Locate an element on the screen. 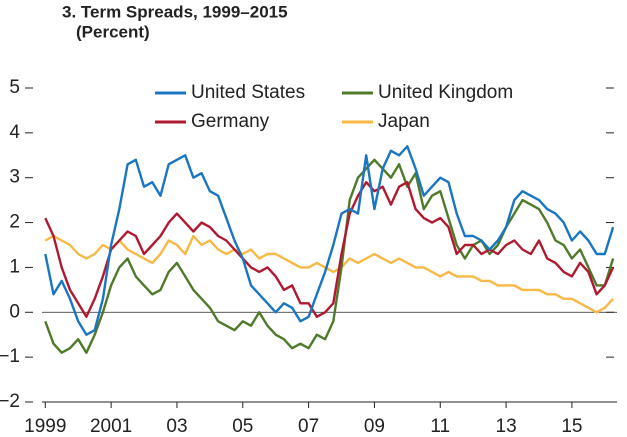  x-tick-label: 05 is located at coordinates (242, 426).